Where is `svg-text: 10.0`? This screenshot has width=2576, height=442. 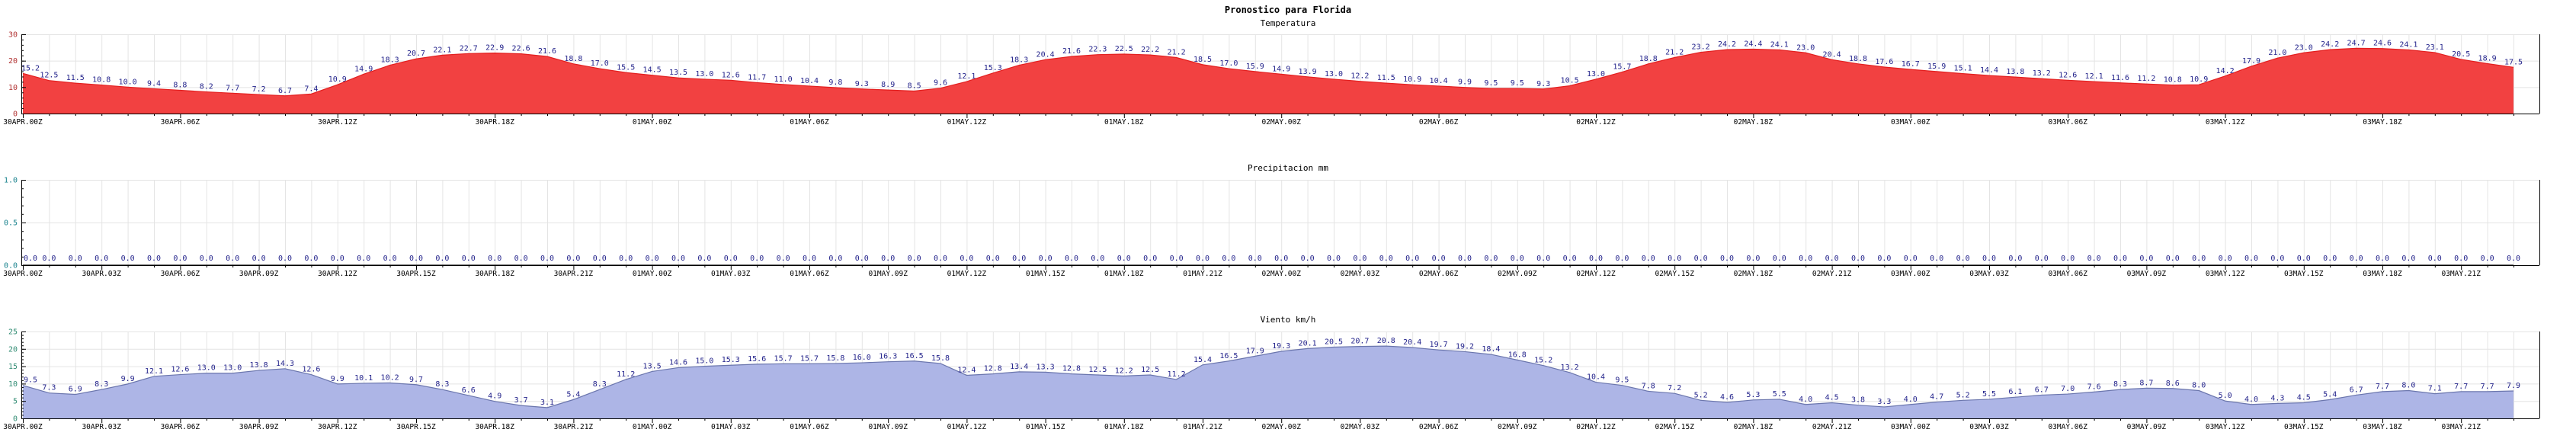 svg-text: 10.0 is located at coordinates (128, 82).